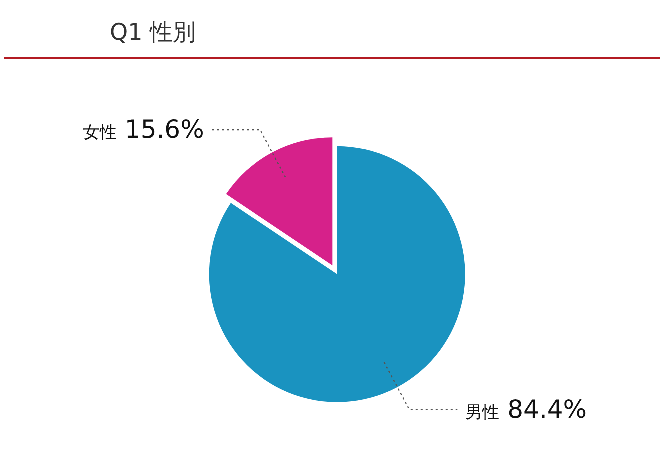  What do you see at coordinates (153, 33) in the screenshot?
I see `chart-title: Q1 性別` at bounding box center [153, 33].